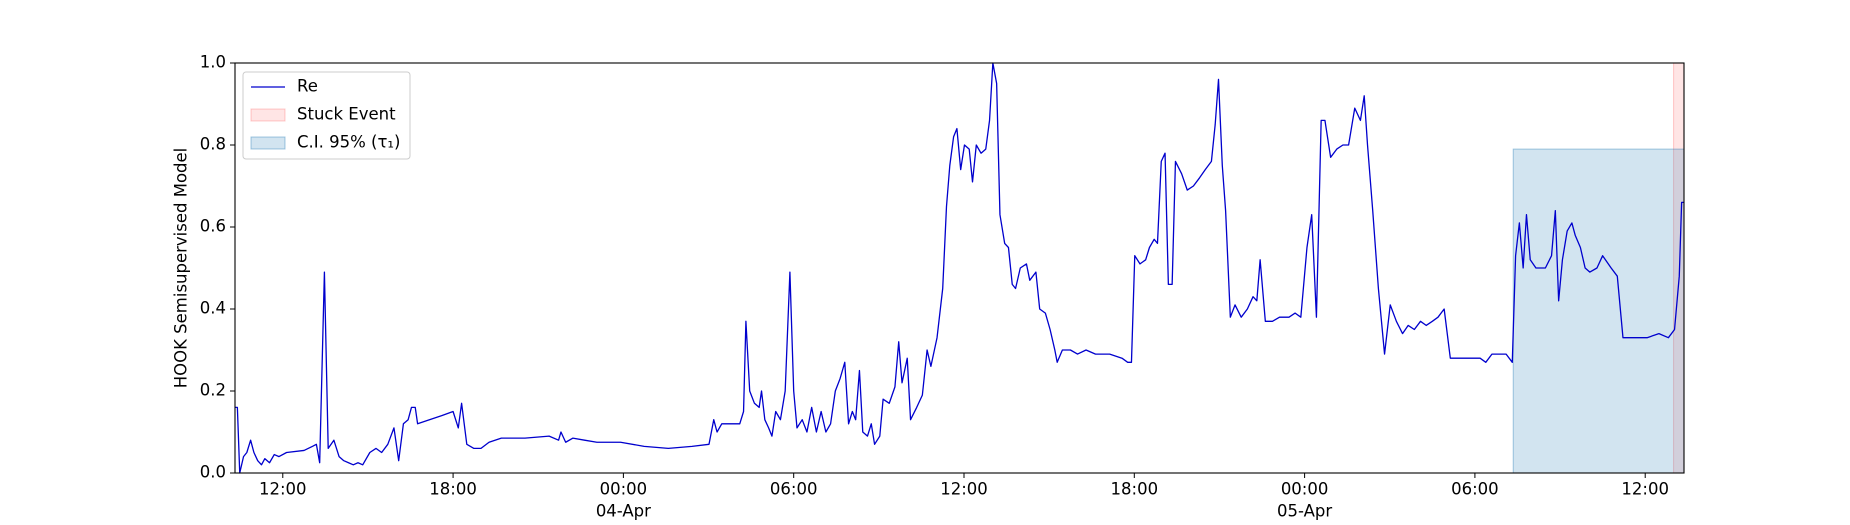  I want to click on y-tick-label: 0.0, so click(213, 472).